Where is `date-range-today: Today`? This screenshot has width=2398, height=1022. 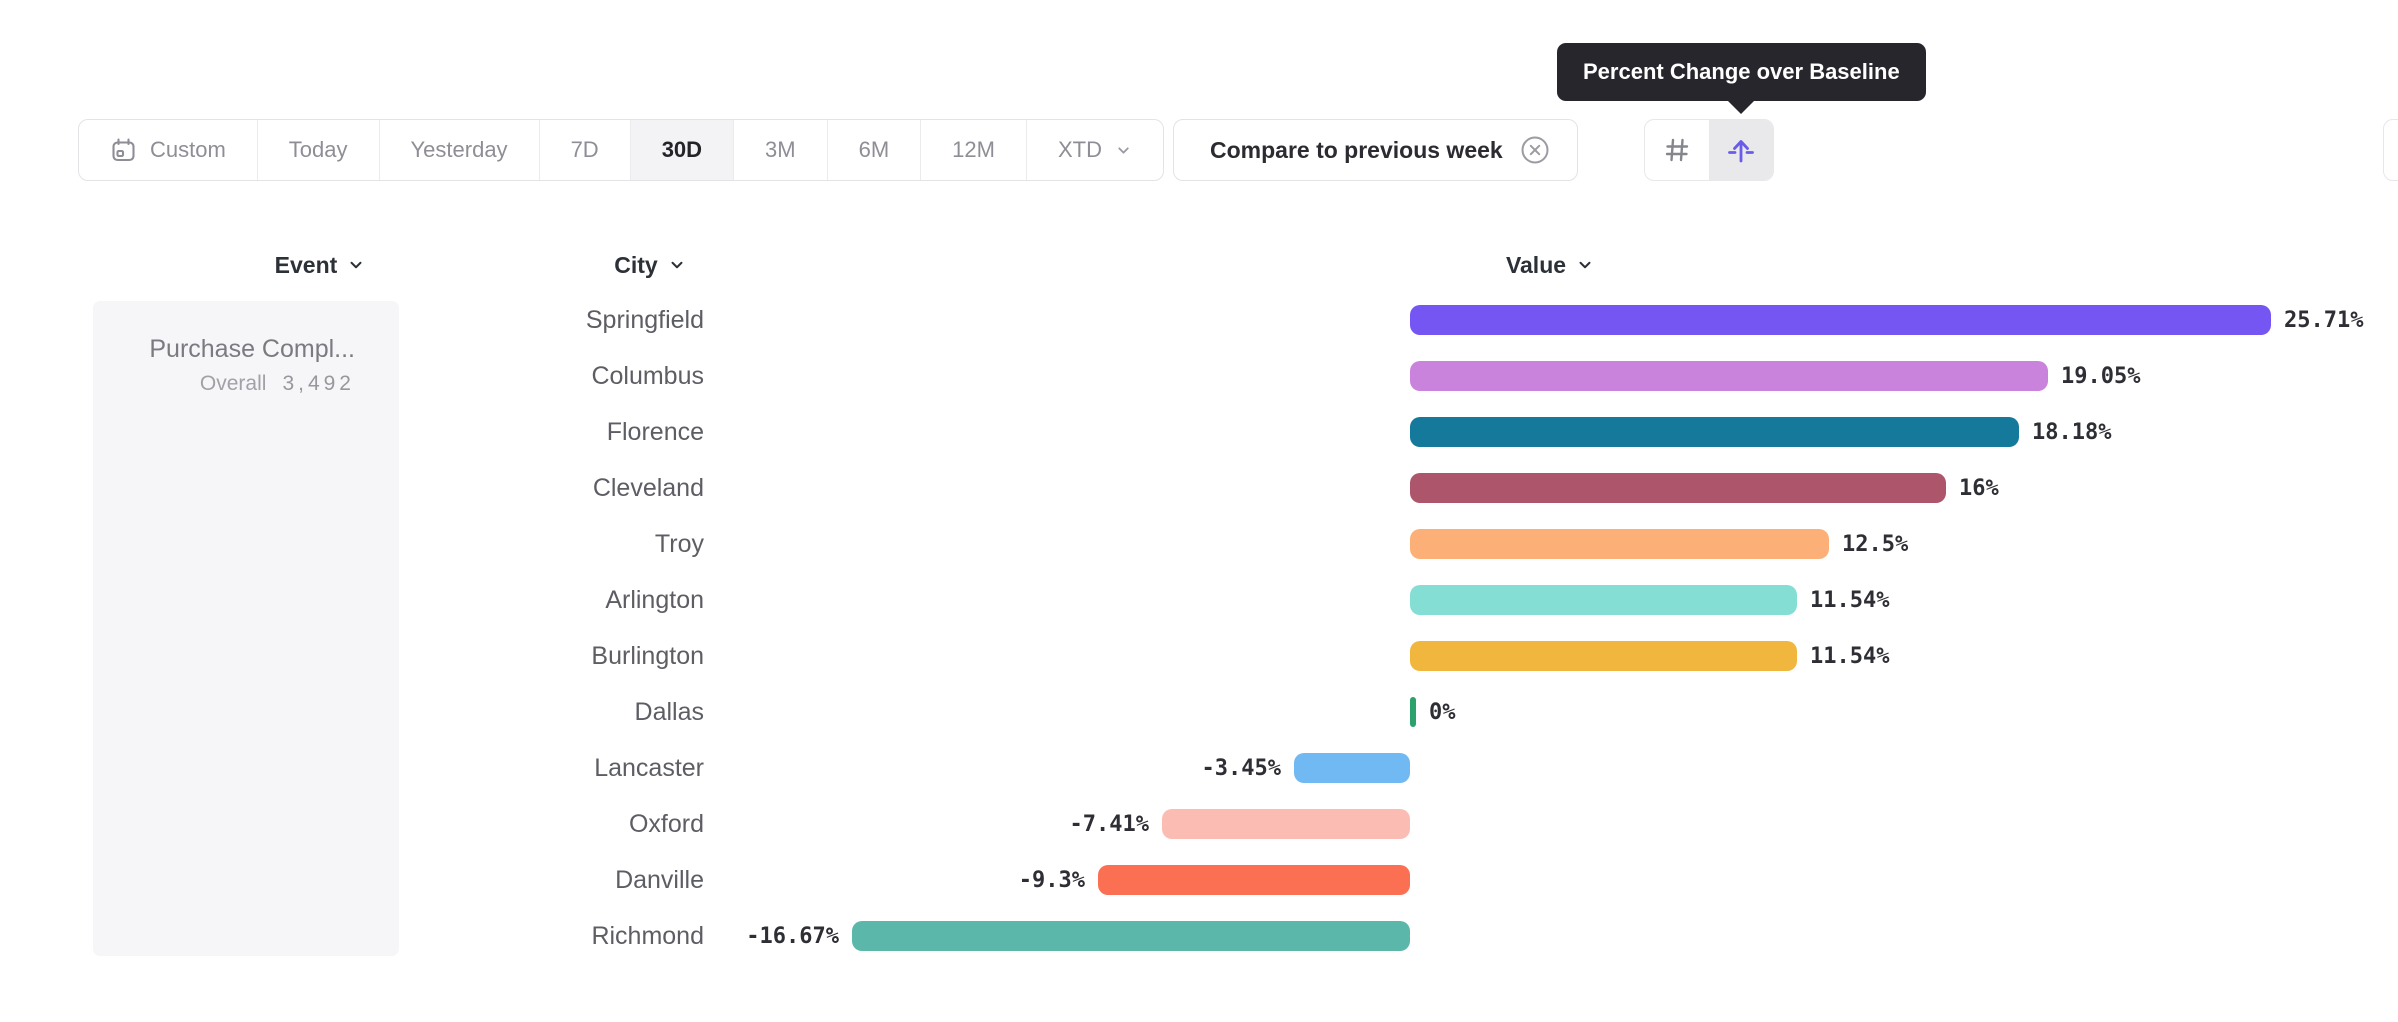
date-range-today: Today is located at coordinates (319, 150).